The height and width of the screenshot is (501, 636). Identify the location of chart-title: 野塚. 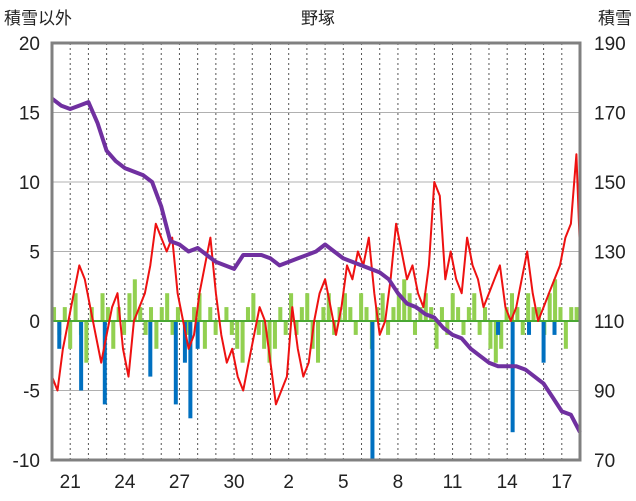
(318, 18).